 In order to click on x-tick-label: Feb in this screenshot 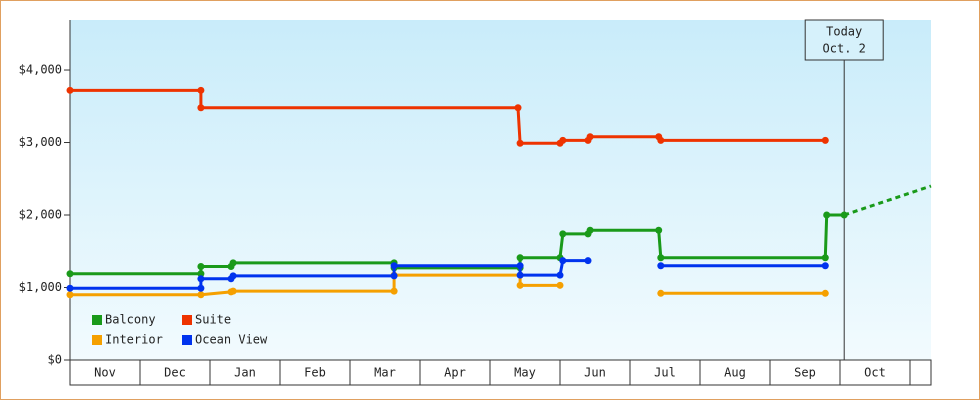, I will do `click(315, 373)`.